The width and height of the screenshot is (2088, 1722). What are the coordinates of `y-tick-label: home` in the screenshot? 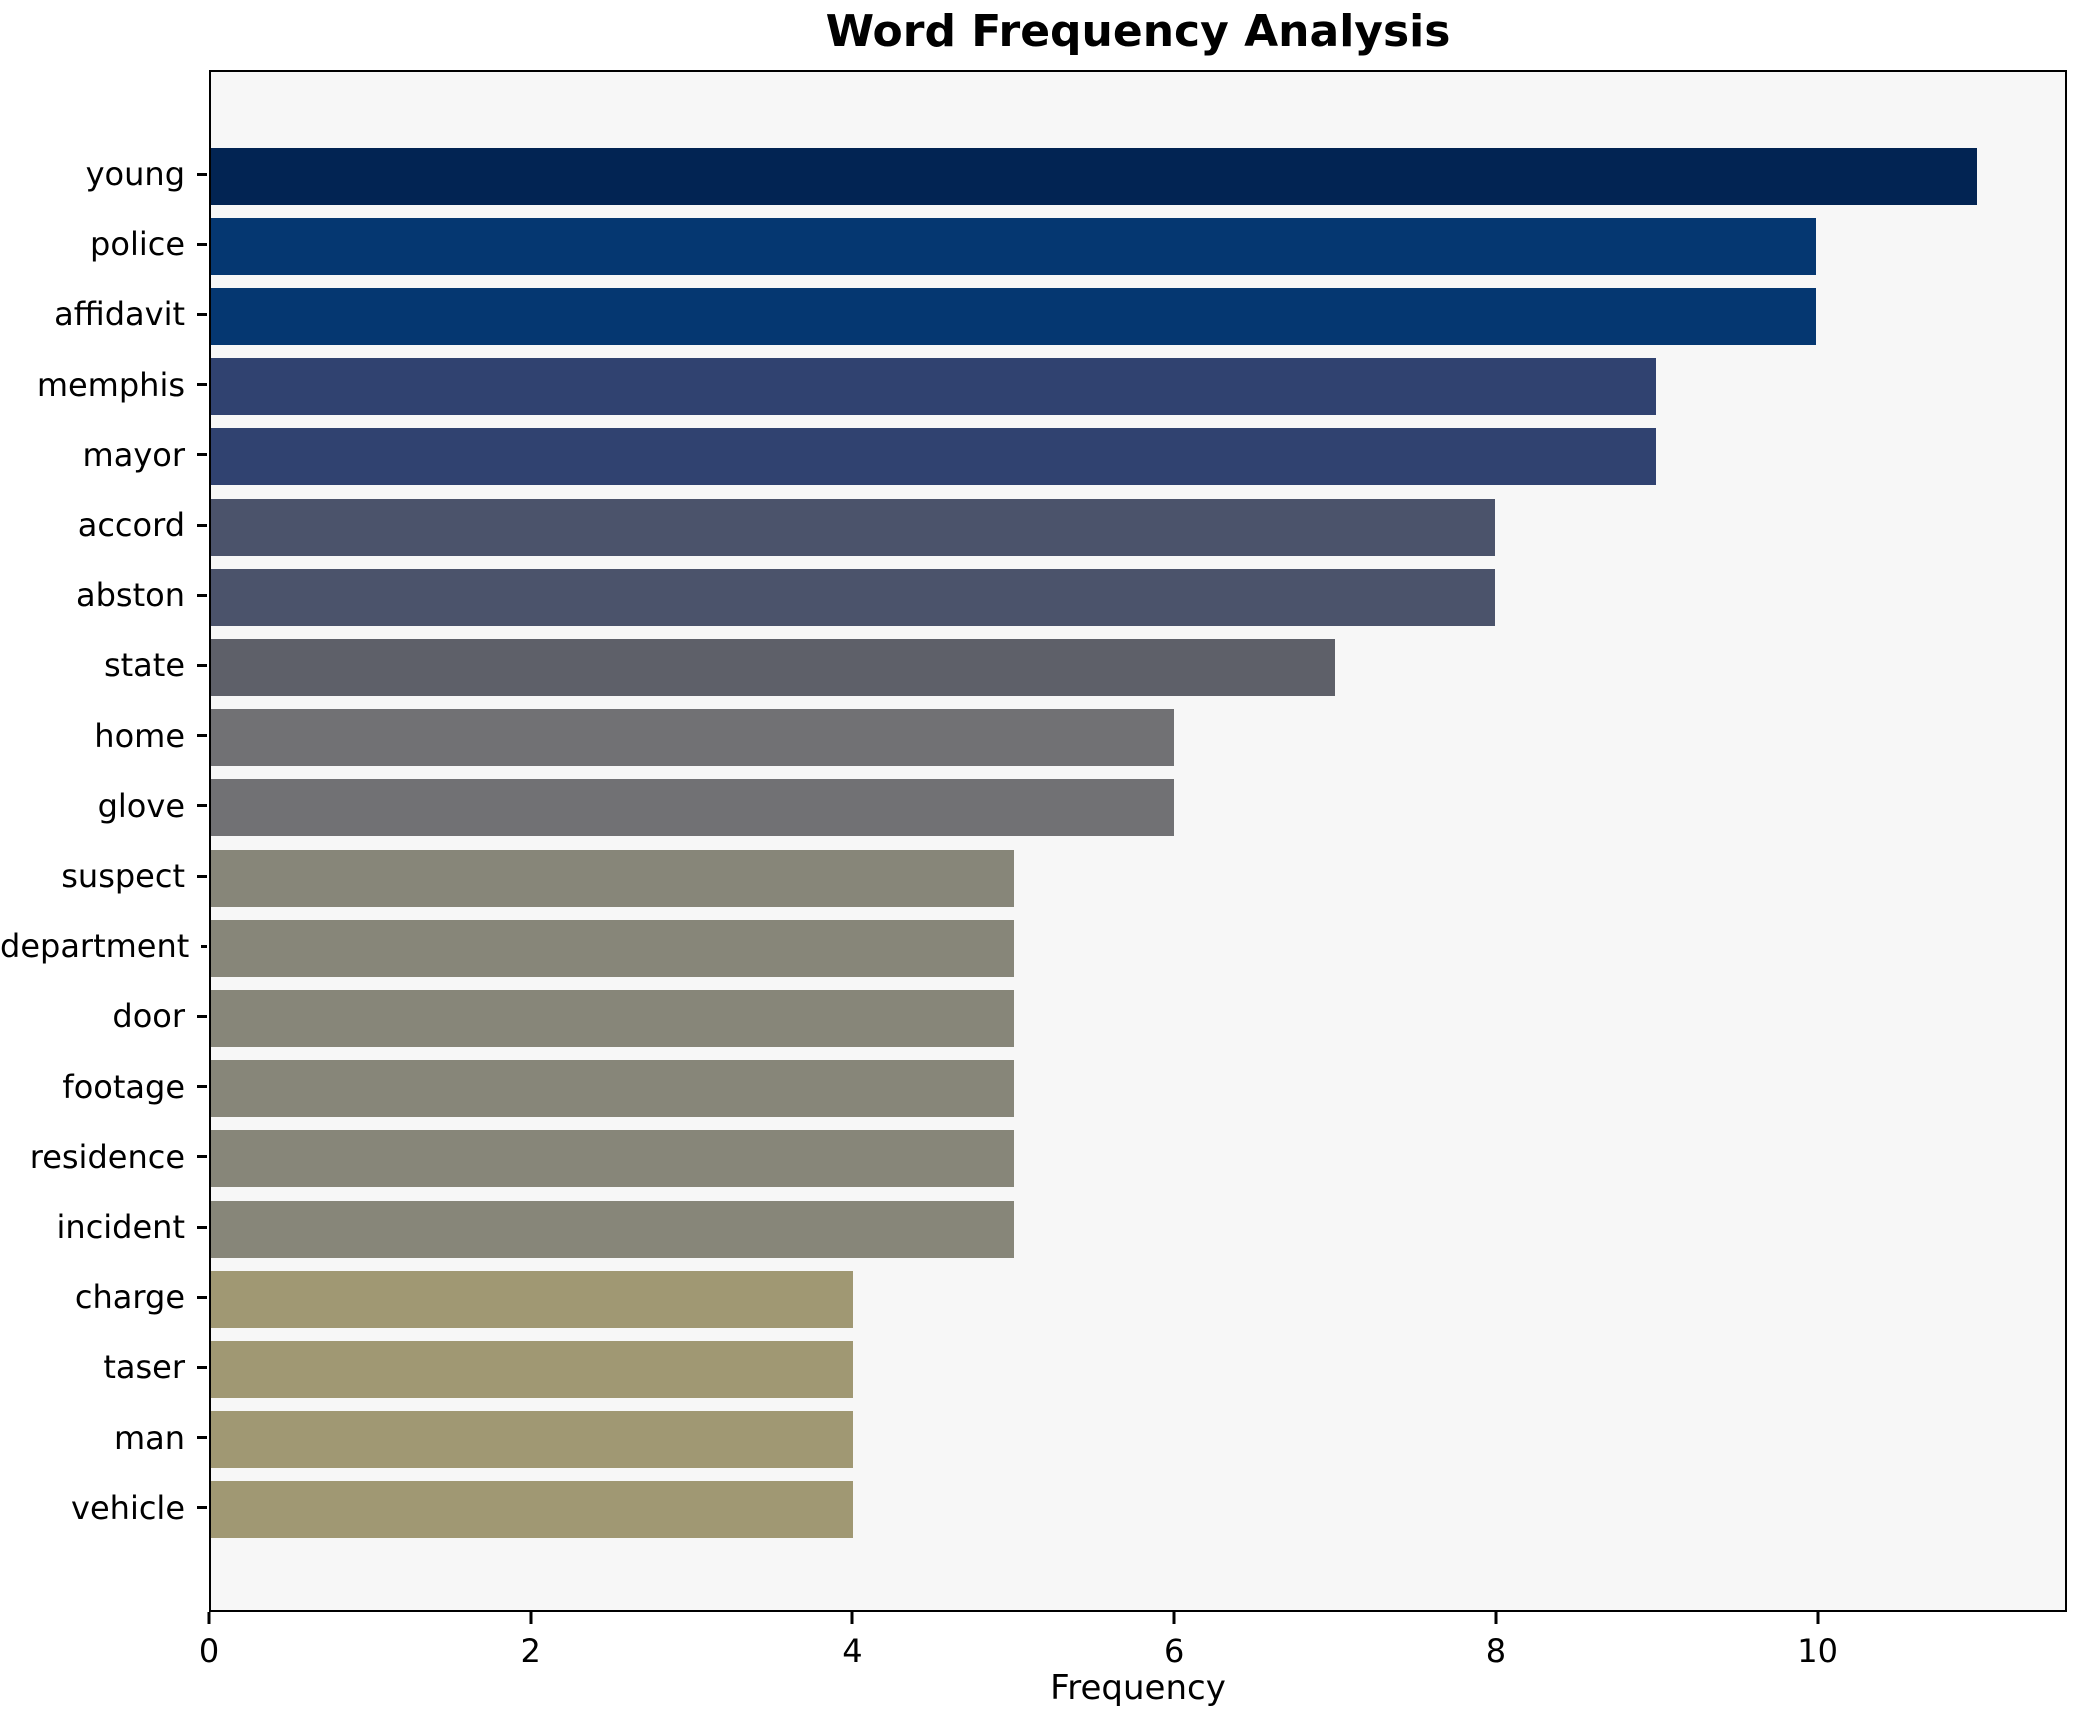 It's located at (139, 735).